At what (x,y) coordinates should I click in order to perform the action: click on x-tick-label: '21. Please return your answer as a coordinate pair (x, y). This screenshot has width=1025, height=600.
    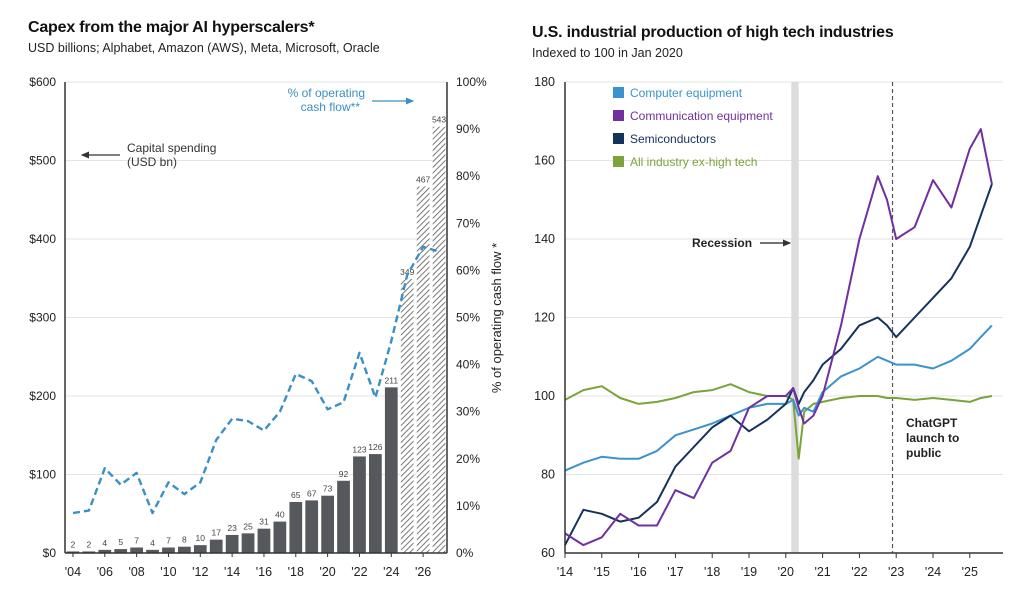
    Looking at the image, I should click on (822, 572).